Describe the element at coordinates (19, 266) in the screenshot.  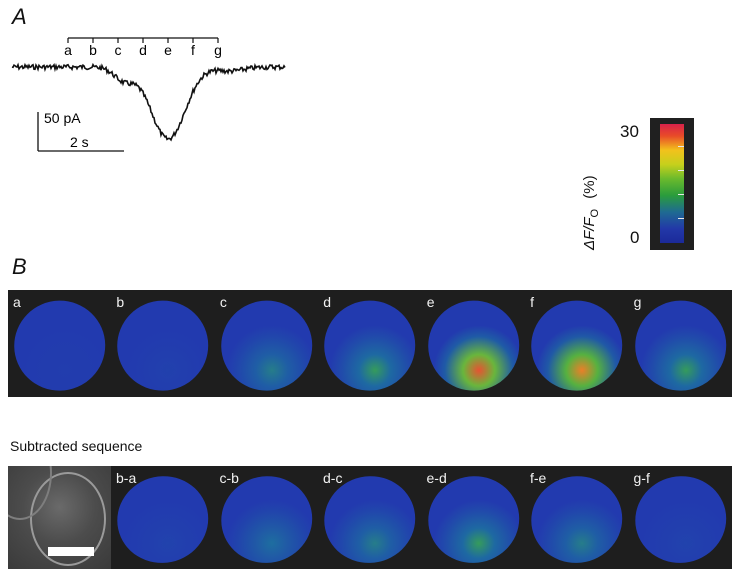
I see `panel-b-letter: B` at that location.